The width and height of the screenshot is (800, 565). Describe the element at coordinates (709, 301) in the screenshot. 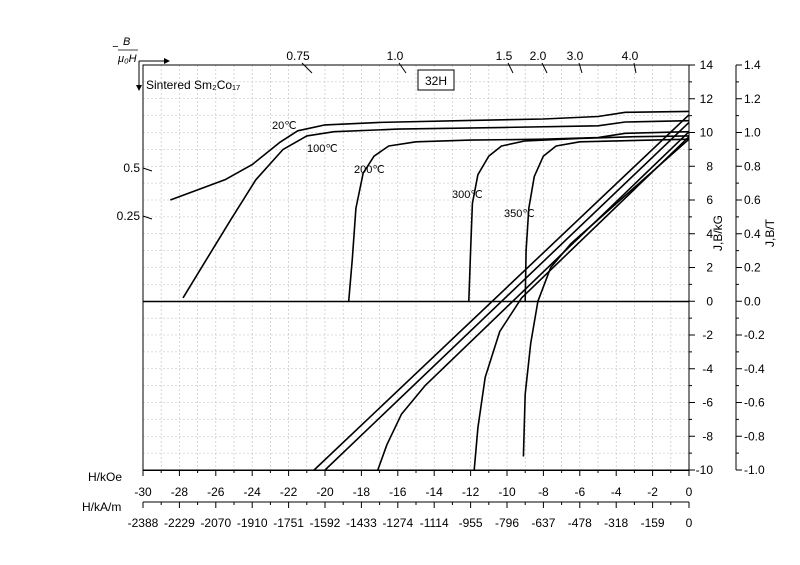

I see `y-tick-label-kg: 0` at that location.